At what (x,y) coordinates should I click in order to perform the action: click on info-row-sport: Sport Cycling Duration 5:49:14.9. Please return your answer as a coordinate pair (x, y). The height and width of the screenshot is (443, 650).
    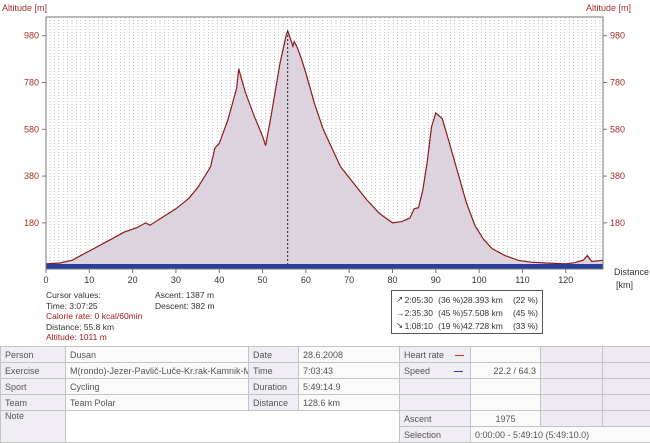
    Looking at the image, I should click on (325, 386).